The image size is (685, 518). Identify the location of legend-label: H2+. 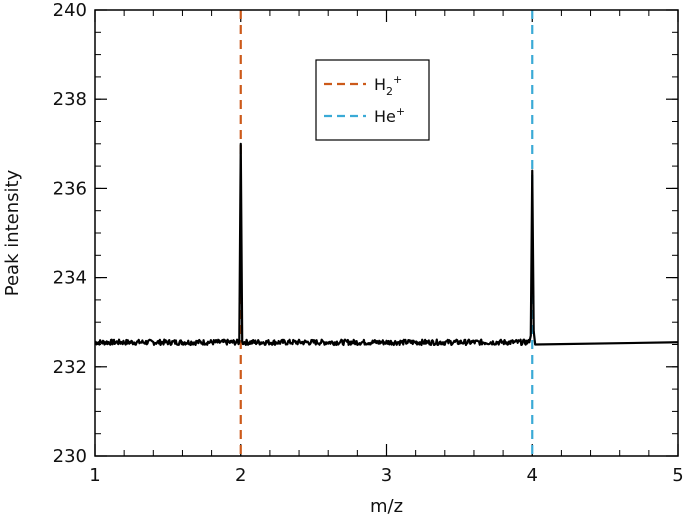
(388, 85).